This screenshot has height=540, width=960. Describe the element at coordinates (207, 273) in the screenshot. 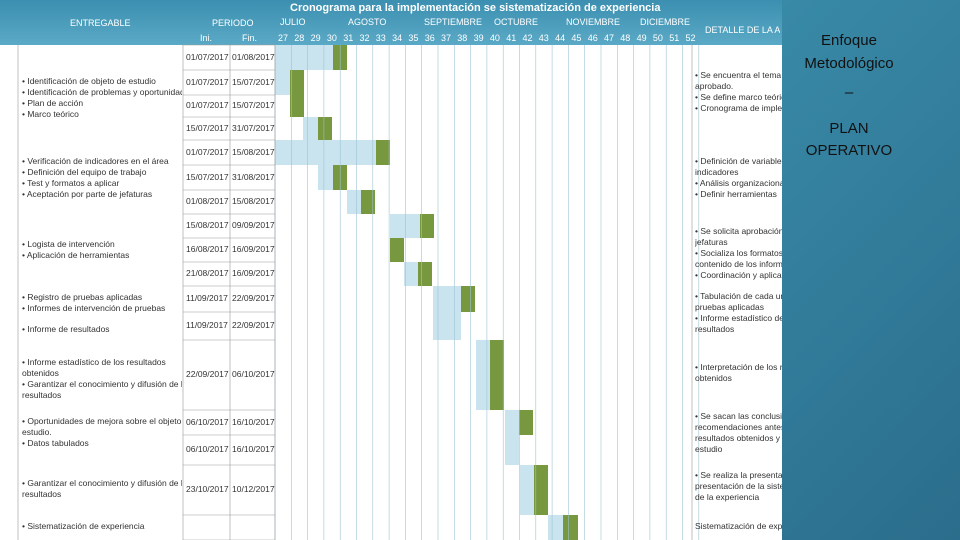

I see `date-ini: 21/08/2017` at that location.